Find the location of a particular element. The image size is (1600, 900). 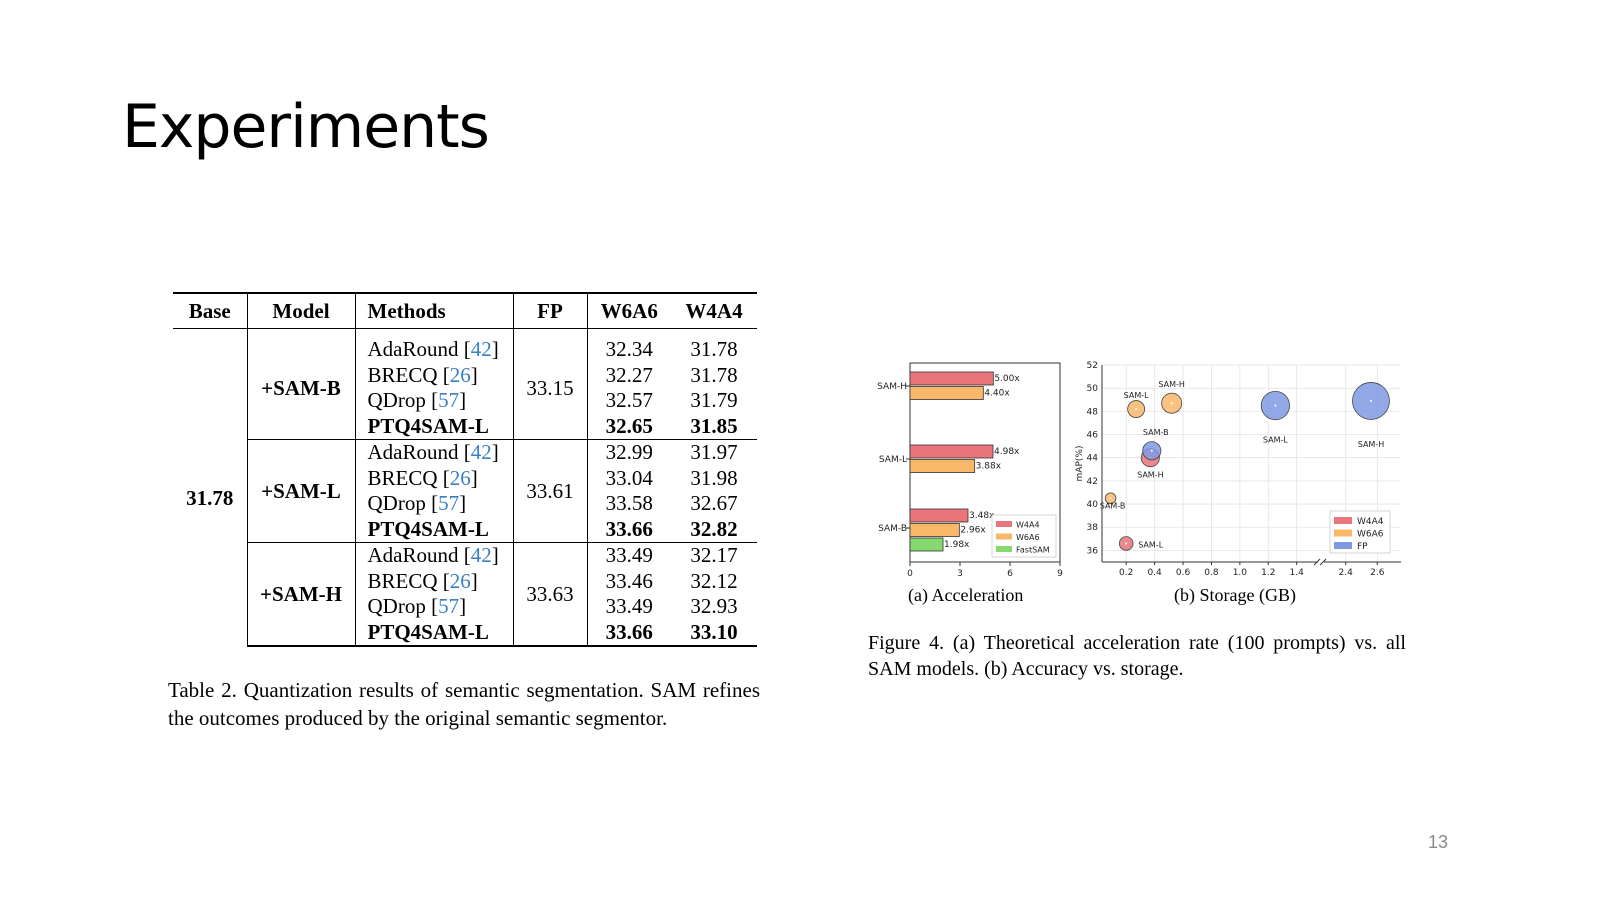

table-cell: 31.97 is located at coordinates (714, 452).